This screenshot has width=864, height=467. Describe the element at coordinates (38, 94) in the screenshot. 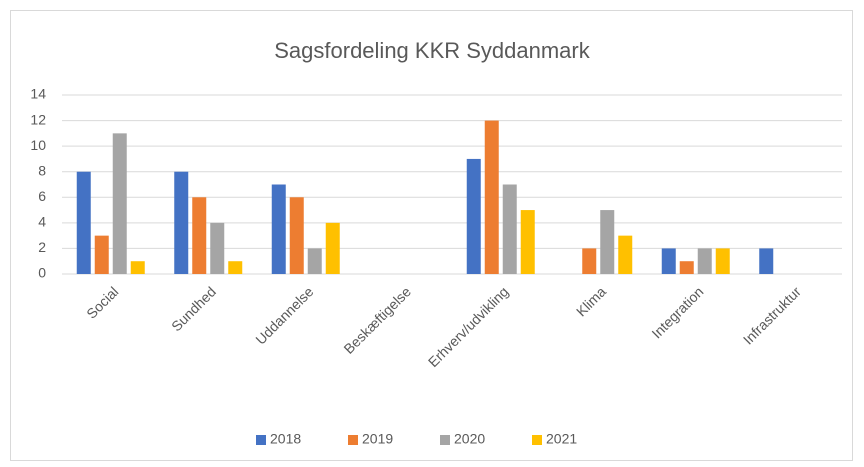

I see `y-tick-label: 14` at that location.